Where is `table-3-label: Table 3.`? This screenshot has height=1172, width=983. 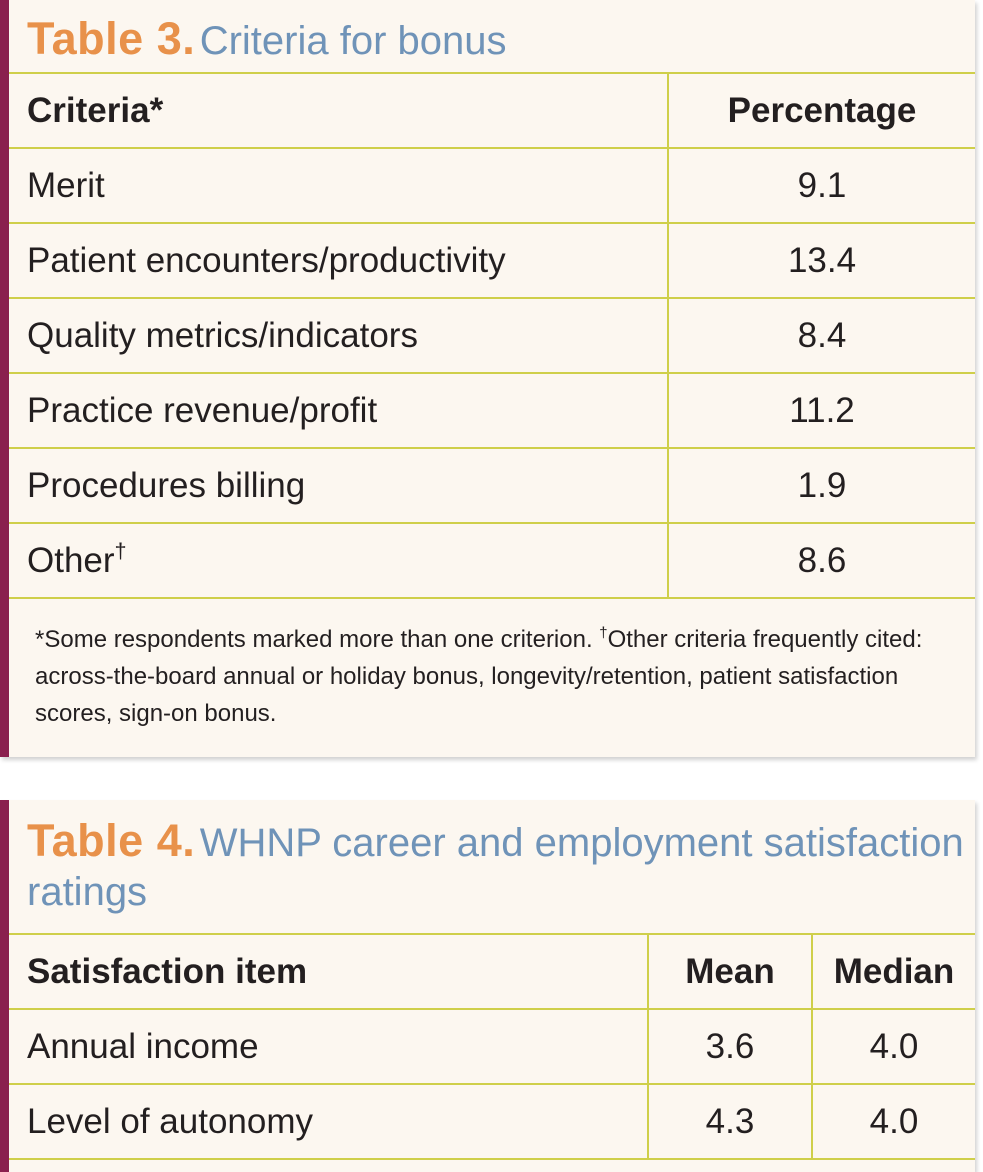
table-3-label: Table 3. is located at coordinates (111, 38).